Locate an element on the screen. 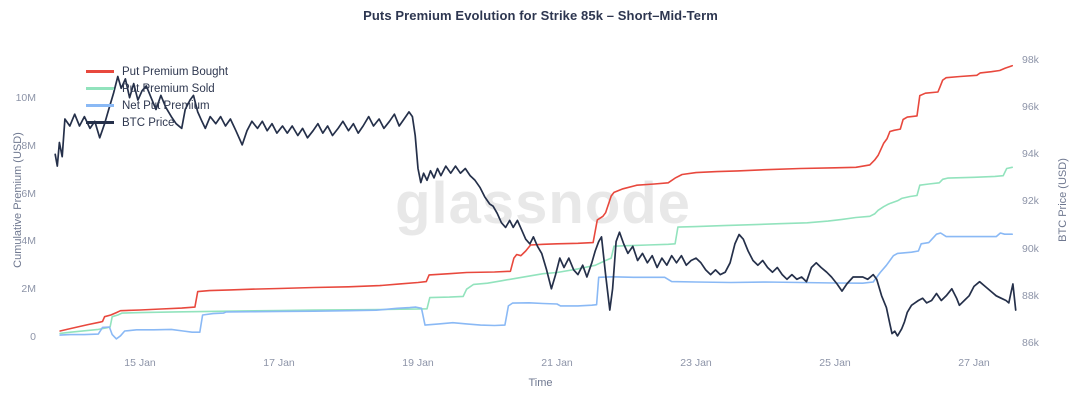 This screenshot has height=405, width=1081. y-right-tick-94k: 94k is located at coordinates (1030, 154).